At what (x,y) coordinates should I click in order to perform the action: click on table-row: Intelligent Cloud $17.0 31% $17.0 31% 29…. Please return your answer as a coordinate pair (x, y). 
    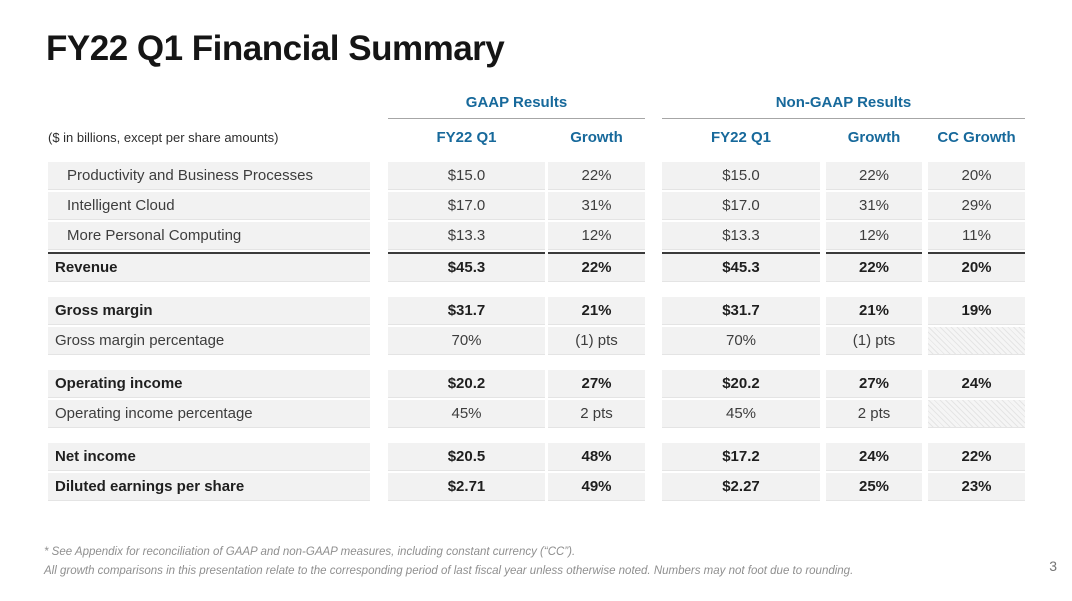
    Looking at the image, I should click on (536, 206).